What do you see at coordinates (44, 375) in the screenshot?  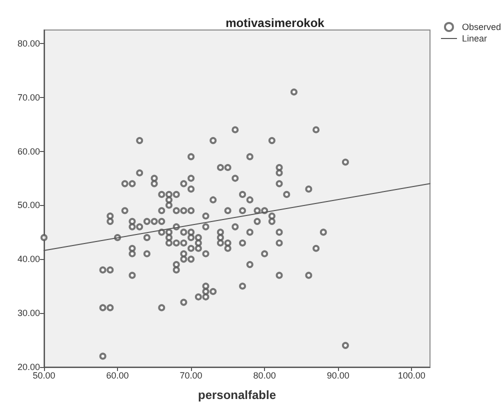 I see `x-tick-label: 50.00` at bounding box center [44, 375].